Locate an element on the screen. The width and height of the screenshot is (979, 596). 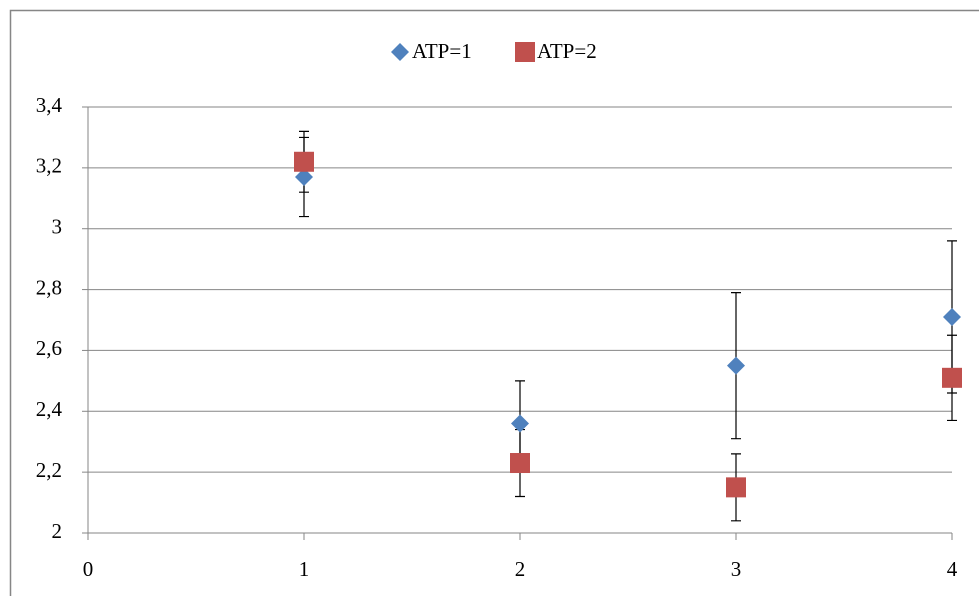
y-tick-label: 2,8 is located at coordinates (49, 287).